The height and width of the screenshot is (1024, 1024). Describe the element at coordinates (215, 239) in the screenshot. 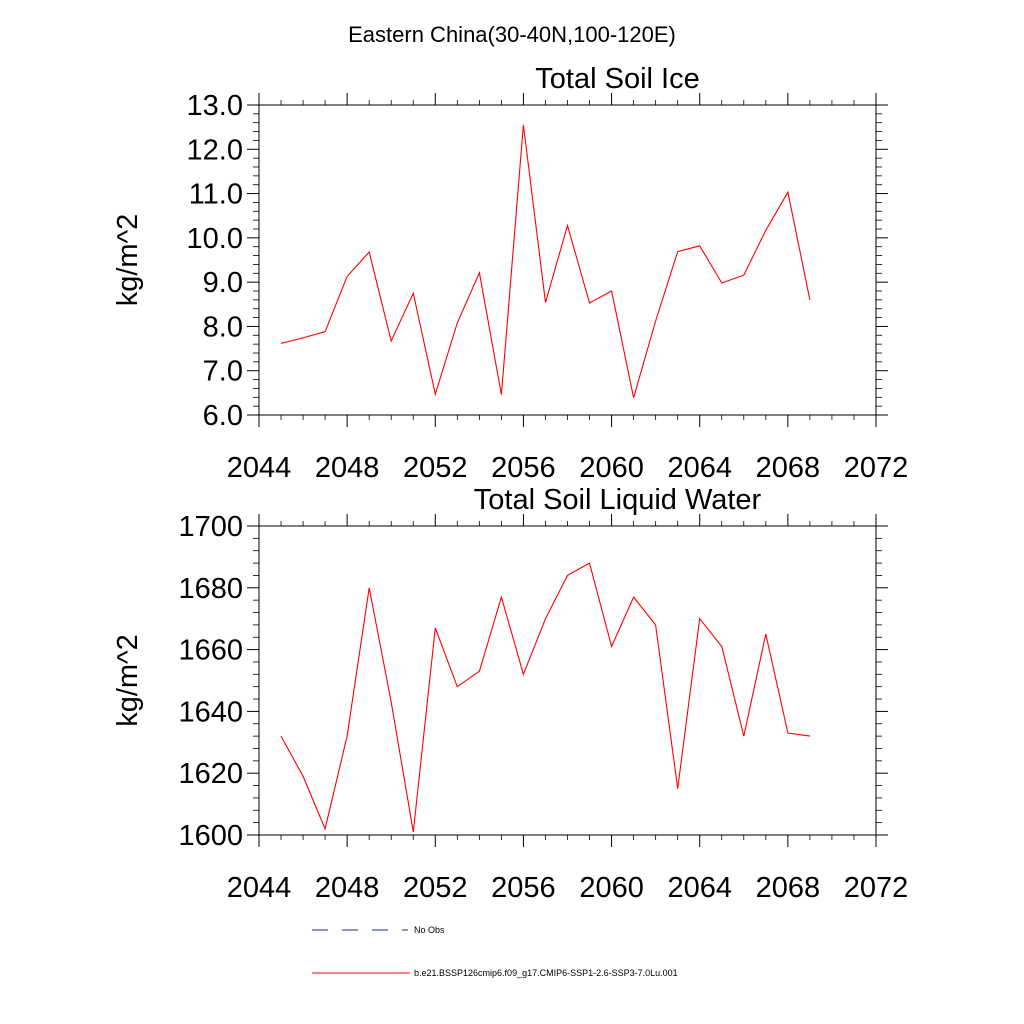

I see `y-tick-label: 10.0` at that location.